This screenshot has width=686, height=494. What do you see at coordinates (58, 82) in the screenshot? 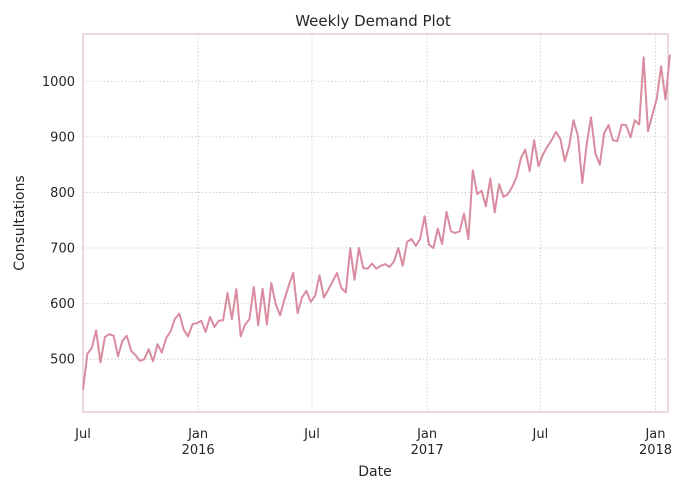
I see `y-tick-label: 1000` at bounding box center [58, 82].